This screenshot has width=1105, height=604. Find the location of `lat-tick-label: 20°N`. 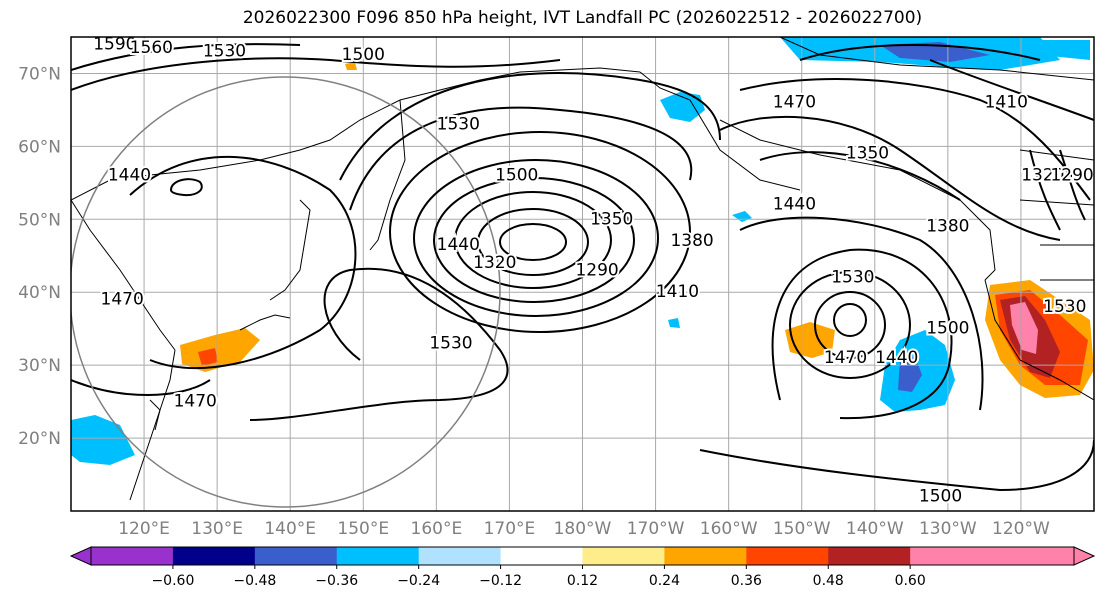

lat-tick-label: 20°N is located at coordinates (39, 439).